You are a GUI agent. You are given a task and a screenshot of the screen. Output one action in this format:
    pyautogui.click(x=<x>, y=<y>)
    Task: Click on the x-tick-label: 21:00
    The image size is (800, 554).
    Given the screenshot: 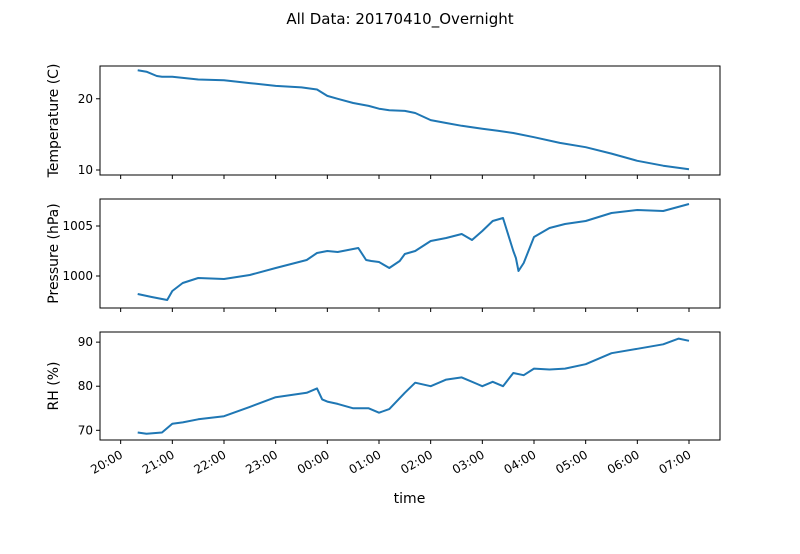 What is the action you would take?
    pyautogui.click(x=158, y=461)
    